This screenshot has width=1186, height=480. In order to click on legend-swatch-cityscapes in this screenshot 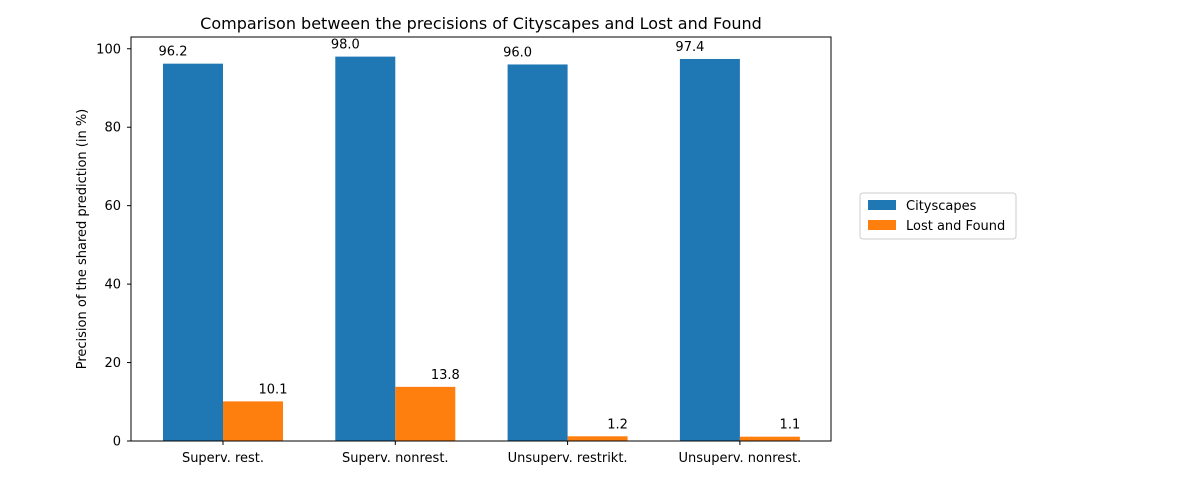, I will do `click(882, 205)`.